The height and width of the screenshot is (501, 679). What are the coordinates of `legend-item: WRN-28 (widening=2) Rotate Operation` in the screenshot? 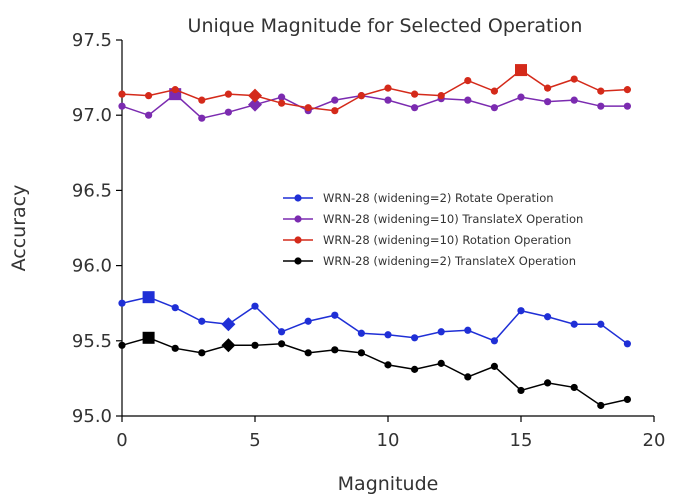 It's located at (418, 198).